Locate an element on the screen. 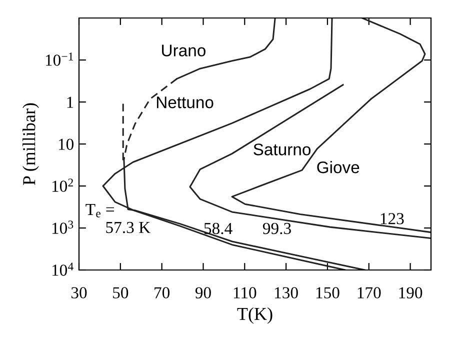  series-label: Saturno is located at coordinates (282, 150).